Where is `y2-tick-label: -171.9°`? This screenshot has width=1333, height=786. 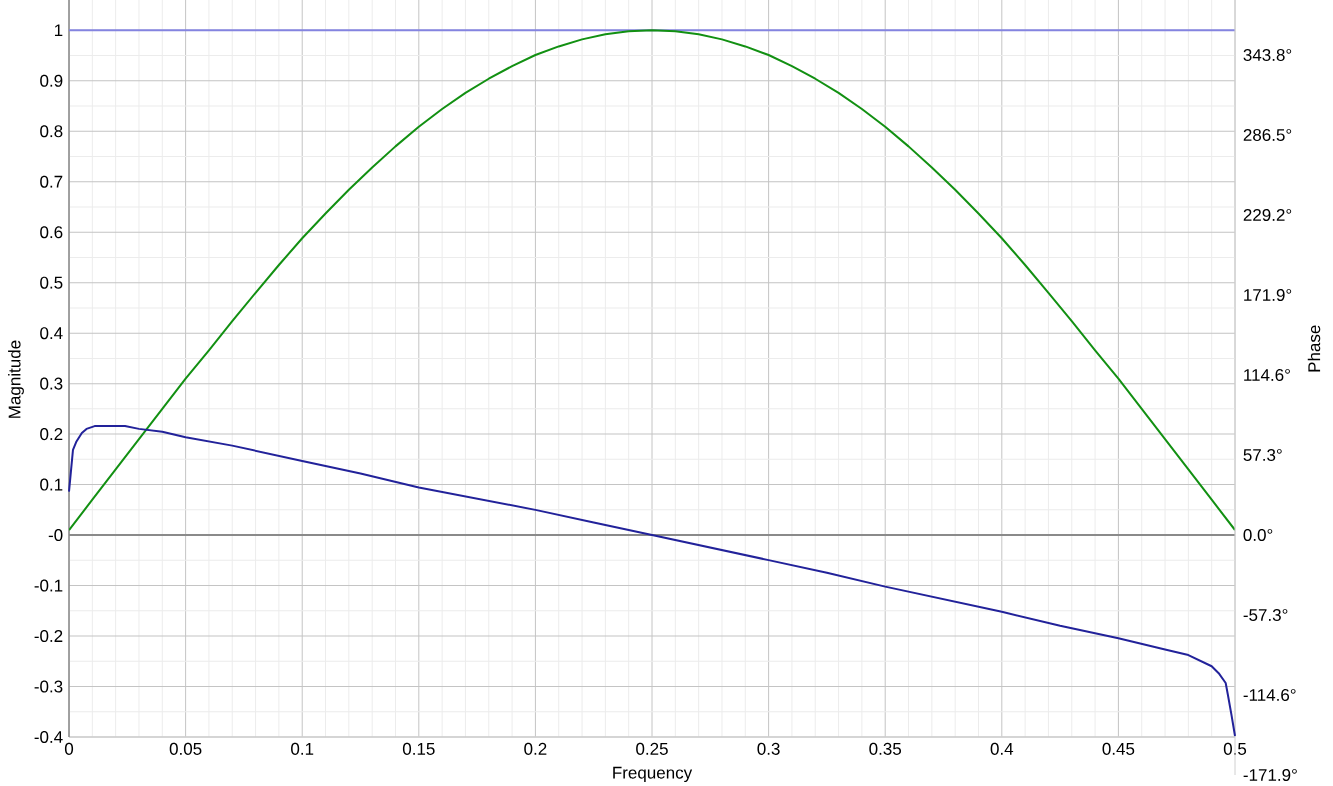
y2-tick-label: -171.9° is located at coordinates (1270, 775).